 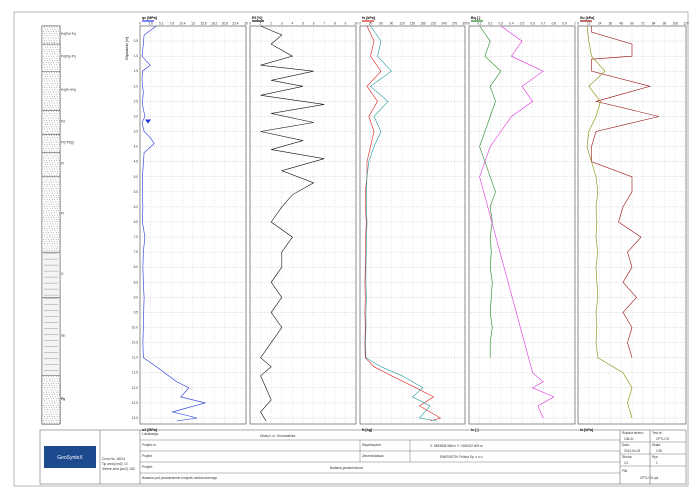 What do you see at coordinates (654, 24) in the screenshot?
I see `panel-tick-label: 84` at bounding box center [654, 24].